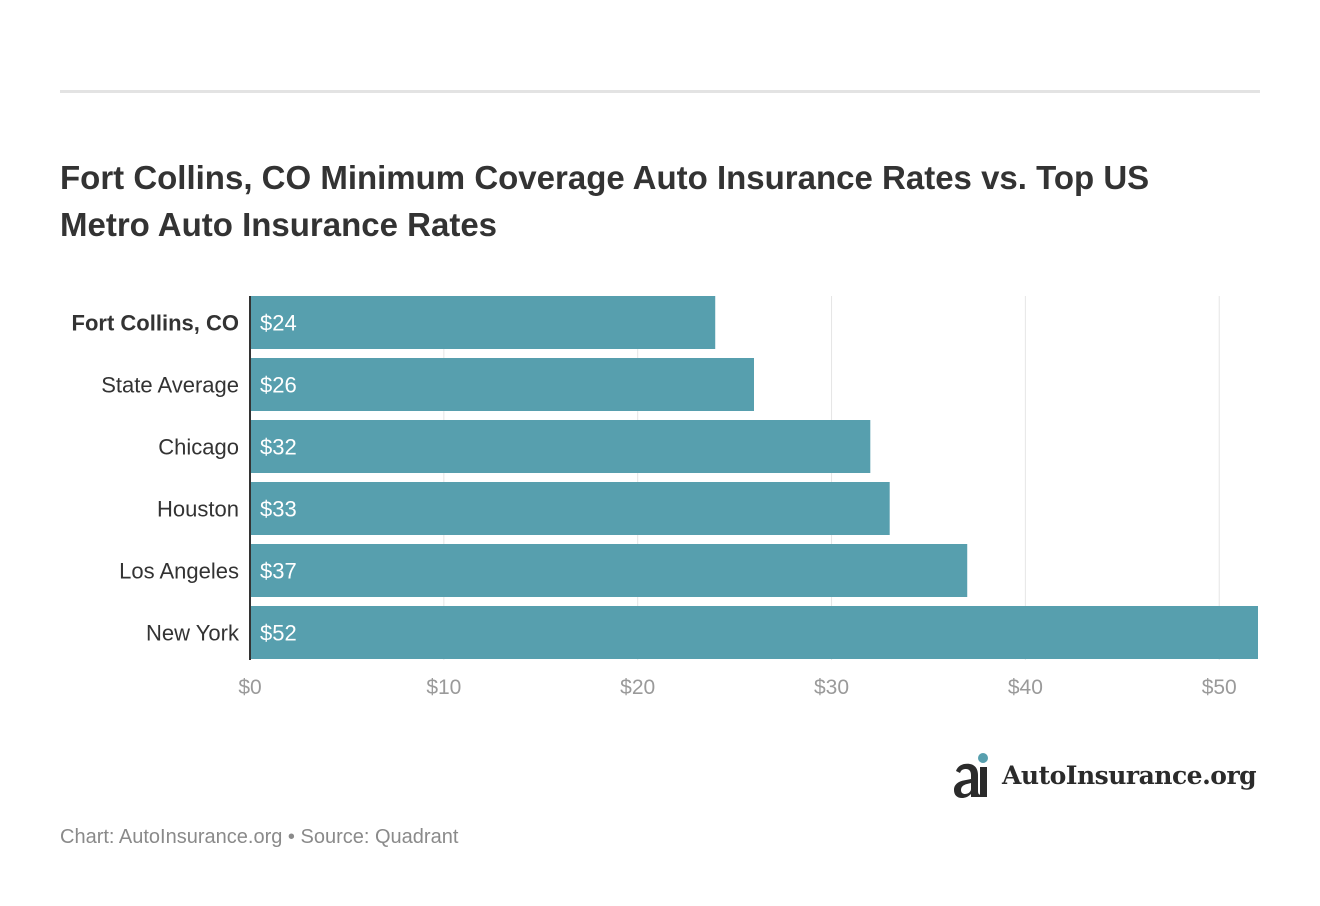  Describe the element at coordinates (1129, 775) in the screenshot. I see `logo-text: AutoInsurance.org` at that location.